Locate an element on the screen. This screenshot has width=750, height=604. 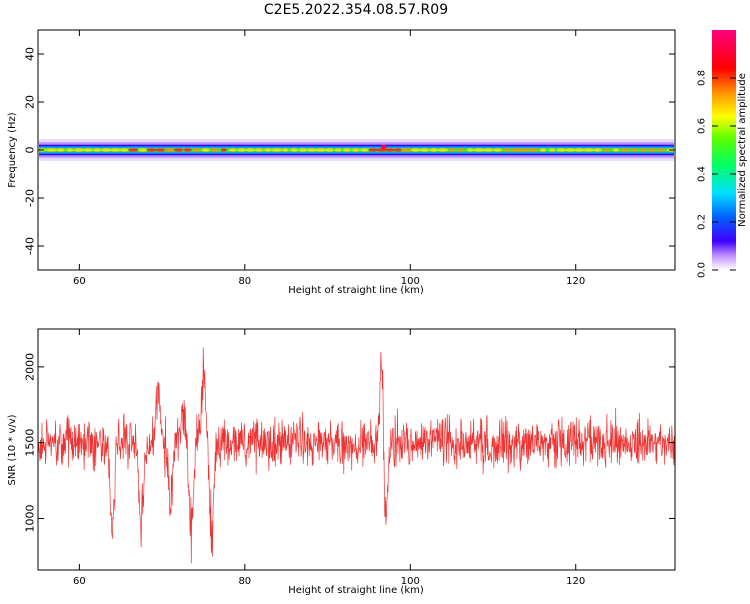
spectrogram-y-tick-label: -20 is located at coordinates (30, 198).